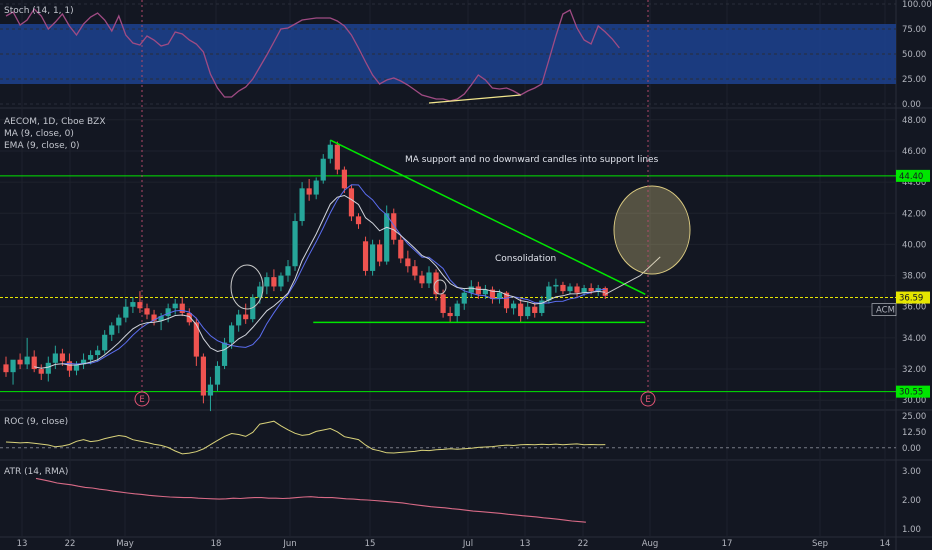  I want to click on stoch-line, so click(312, 54).